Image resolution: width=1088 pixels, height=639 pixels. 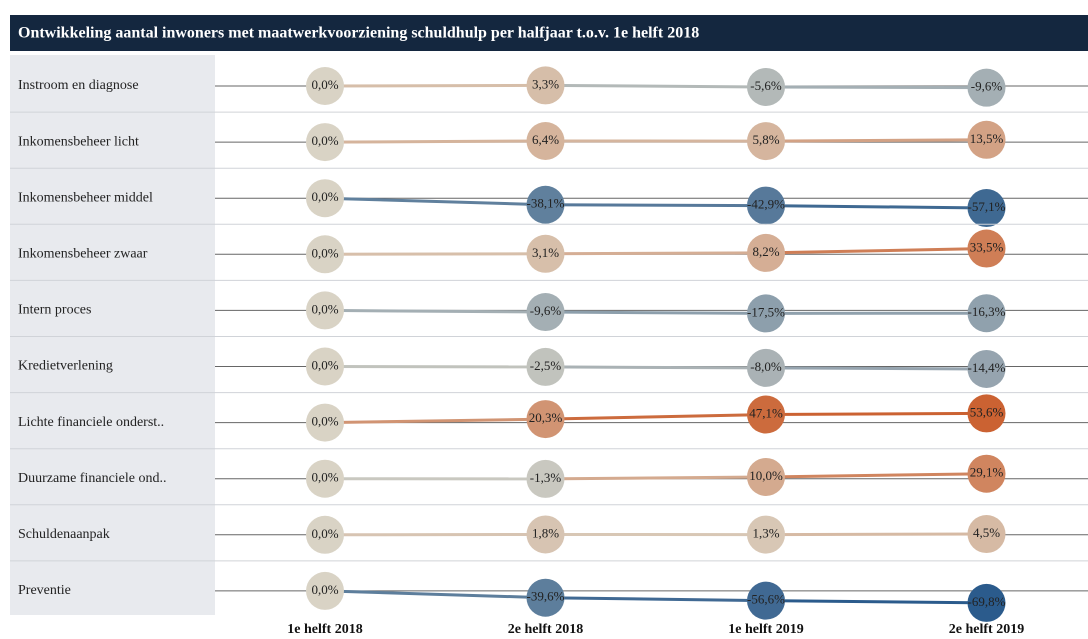 I want to click on row-label: Inkomensbeheer zwaar, so click(x=83, y=254).